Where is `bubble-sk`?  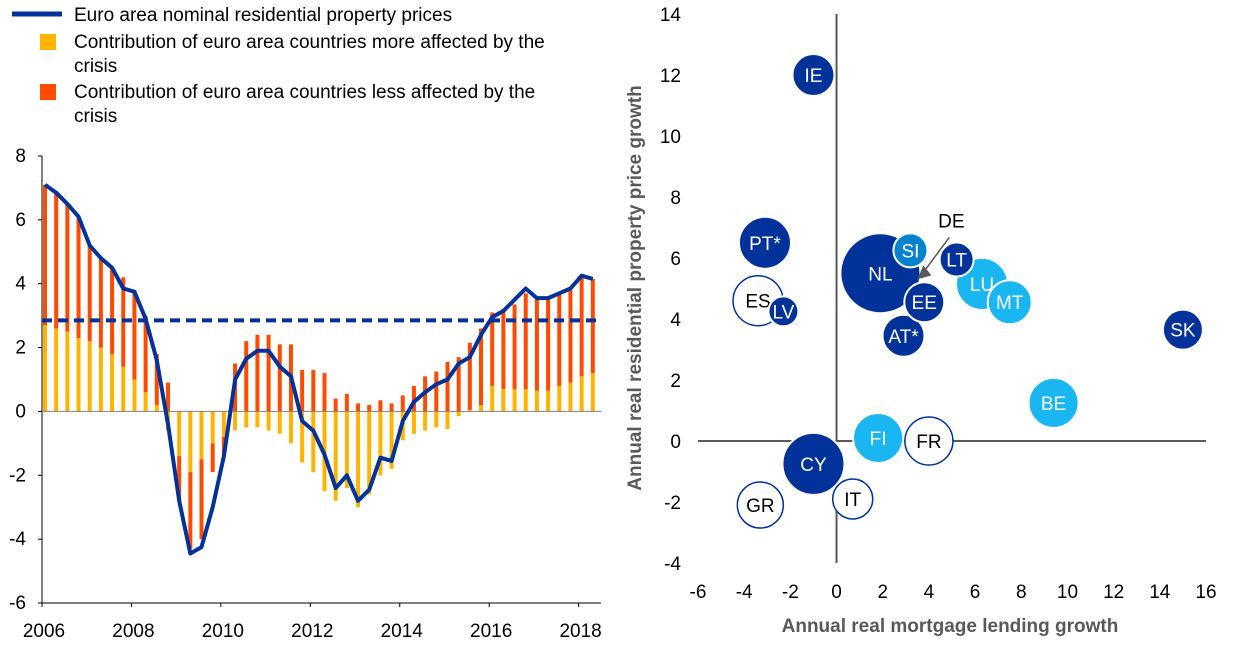 bubble-sk is located at coordinates (1182, 329).